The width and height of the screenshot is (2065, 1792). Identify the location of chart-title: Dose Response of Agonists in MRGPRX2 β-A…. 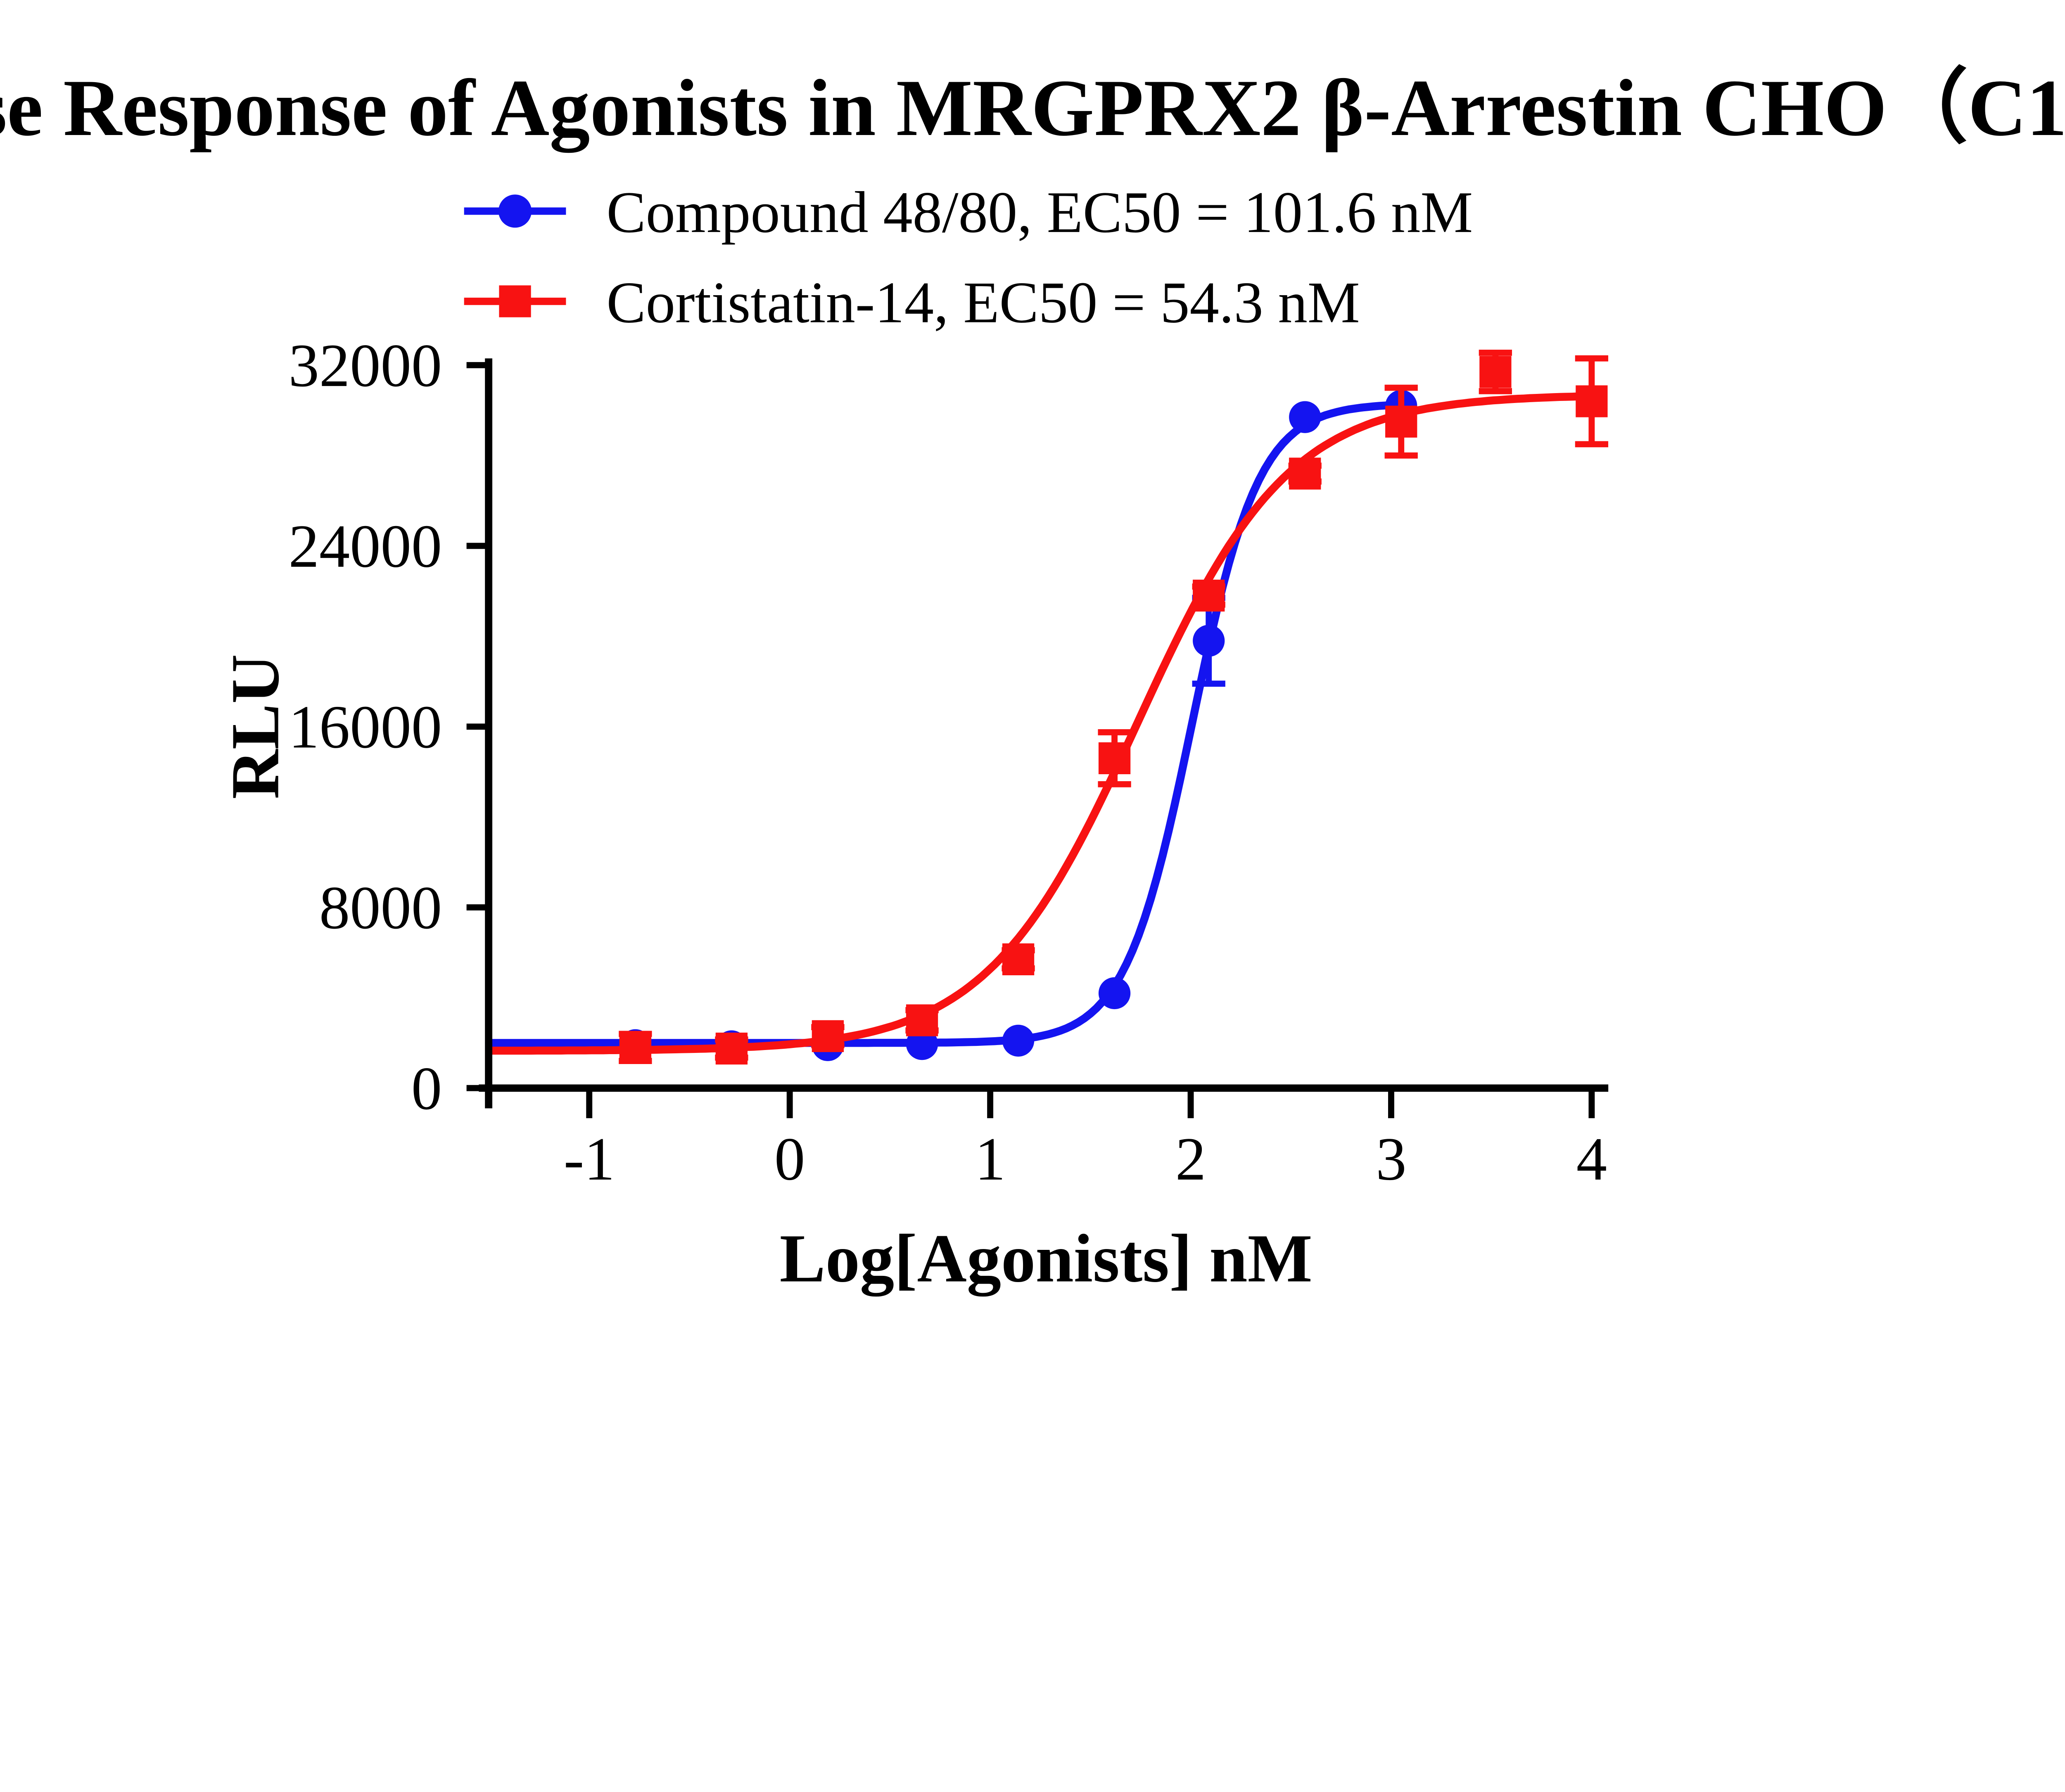
(1032, 108).